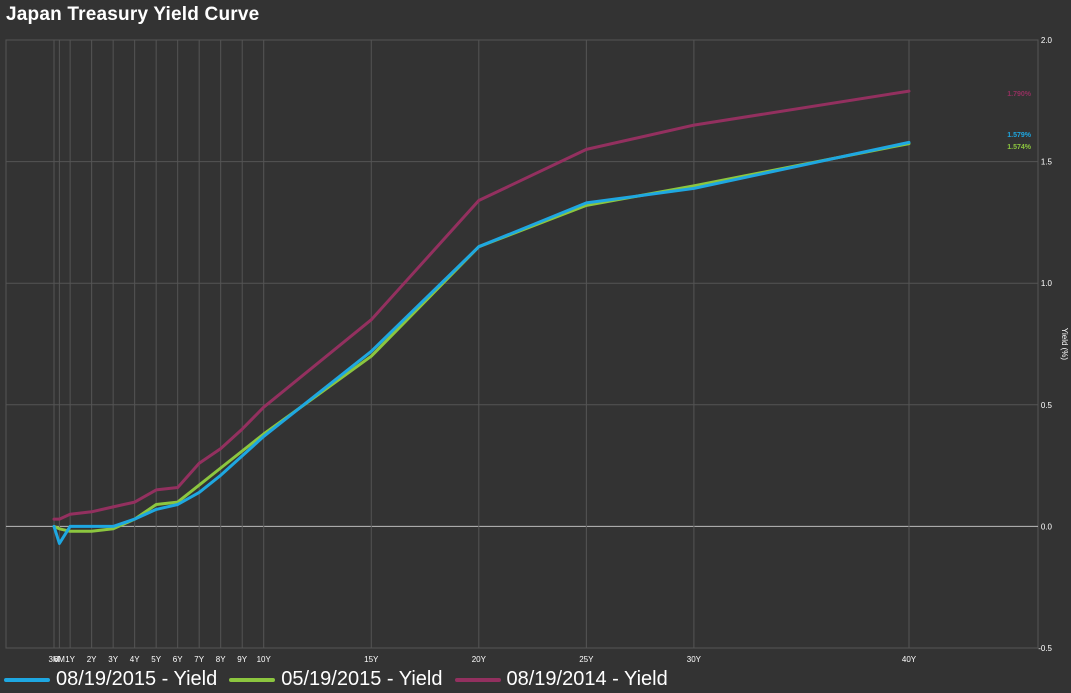 This screenshot has width=1071, height=693. Describe the element at coordinates (1019, 135) in the screenshot. I see `end-value-label-series-1: 1.579%` at that location.